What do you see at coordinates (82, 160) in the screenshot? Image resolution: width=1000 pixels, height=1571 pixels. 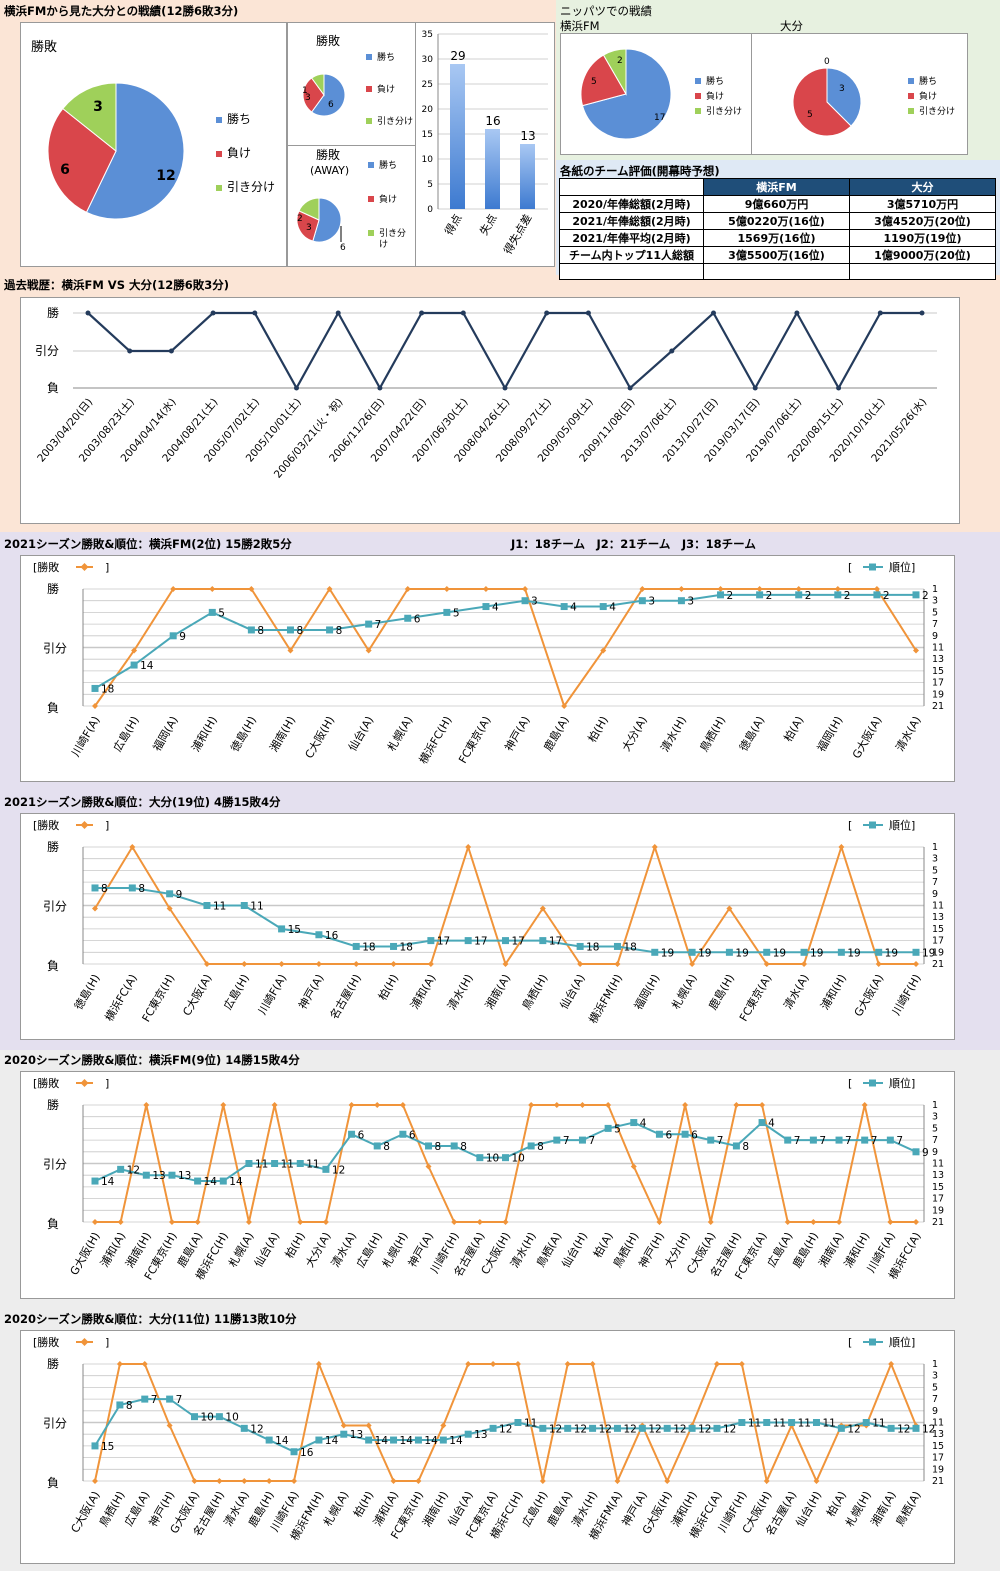 I see `loss-slice` at bounding box center [82, 160].